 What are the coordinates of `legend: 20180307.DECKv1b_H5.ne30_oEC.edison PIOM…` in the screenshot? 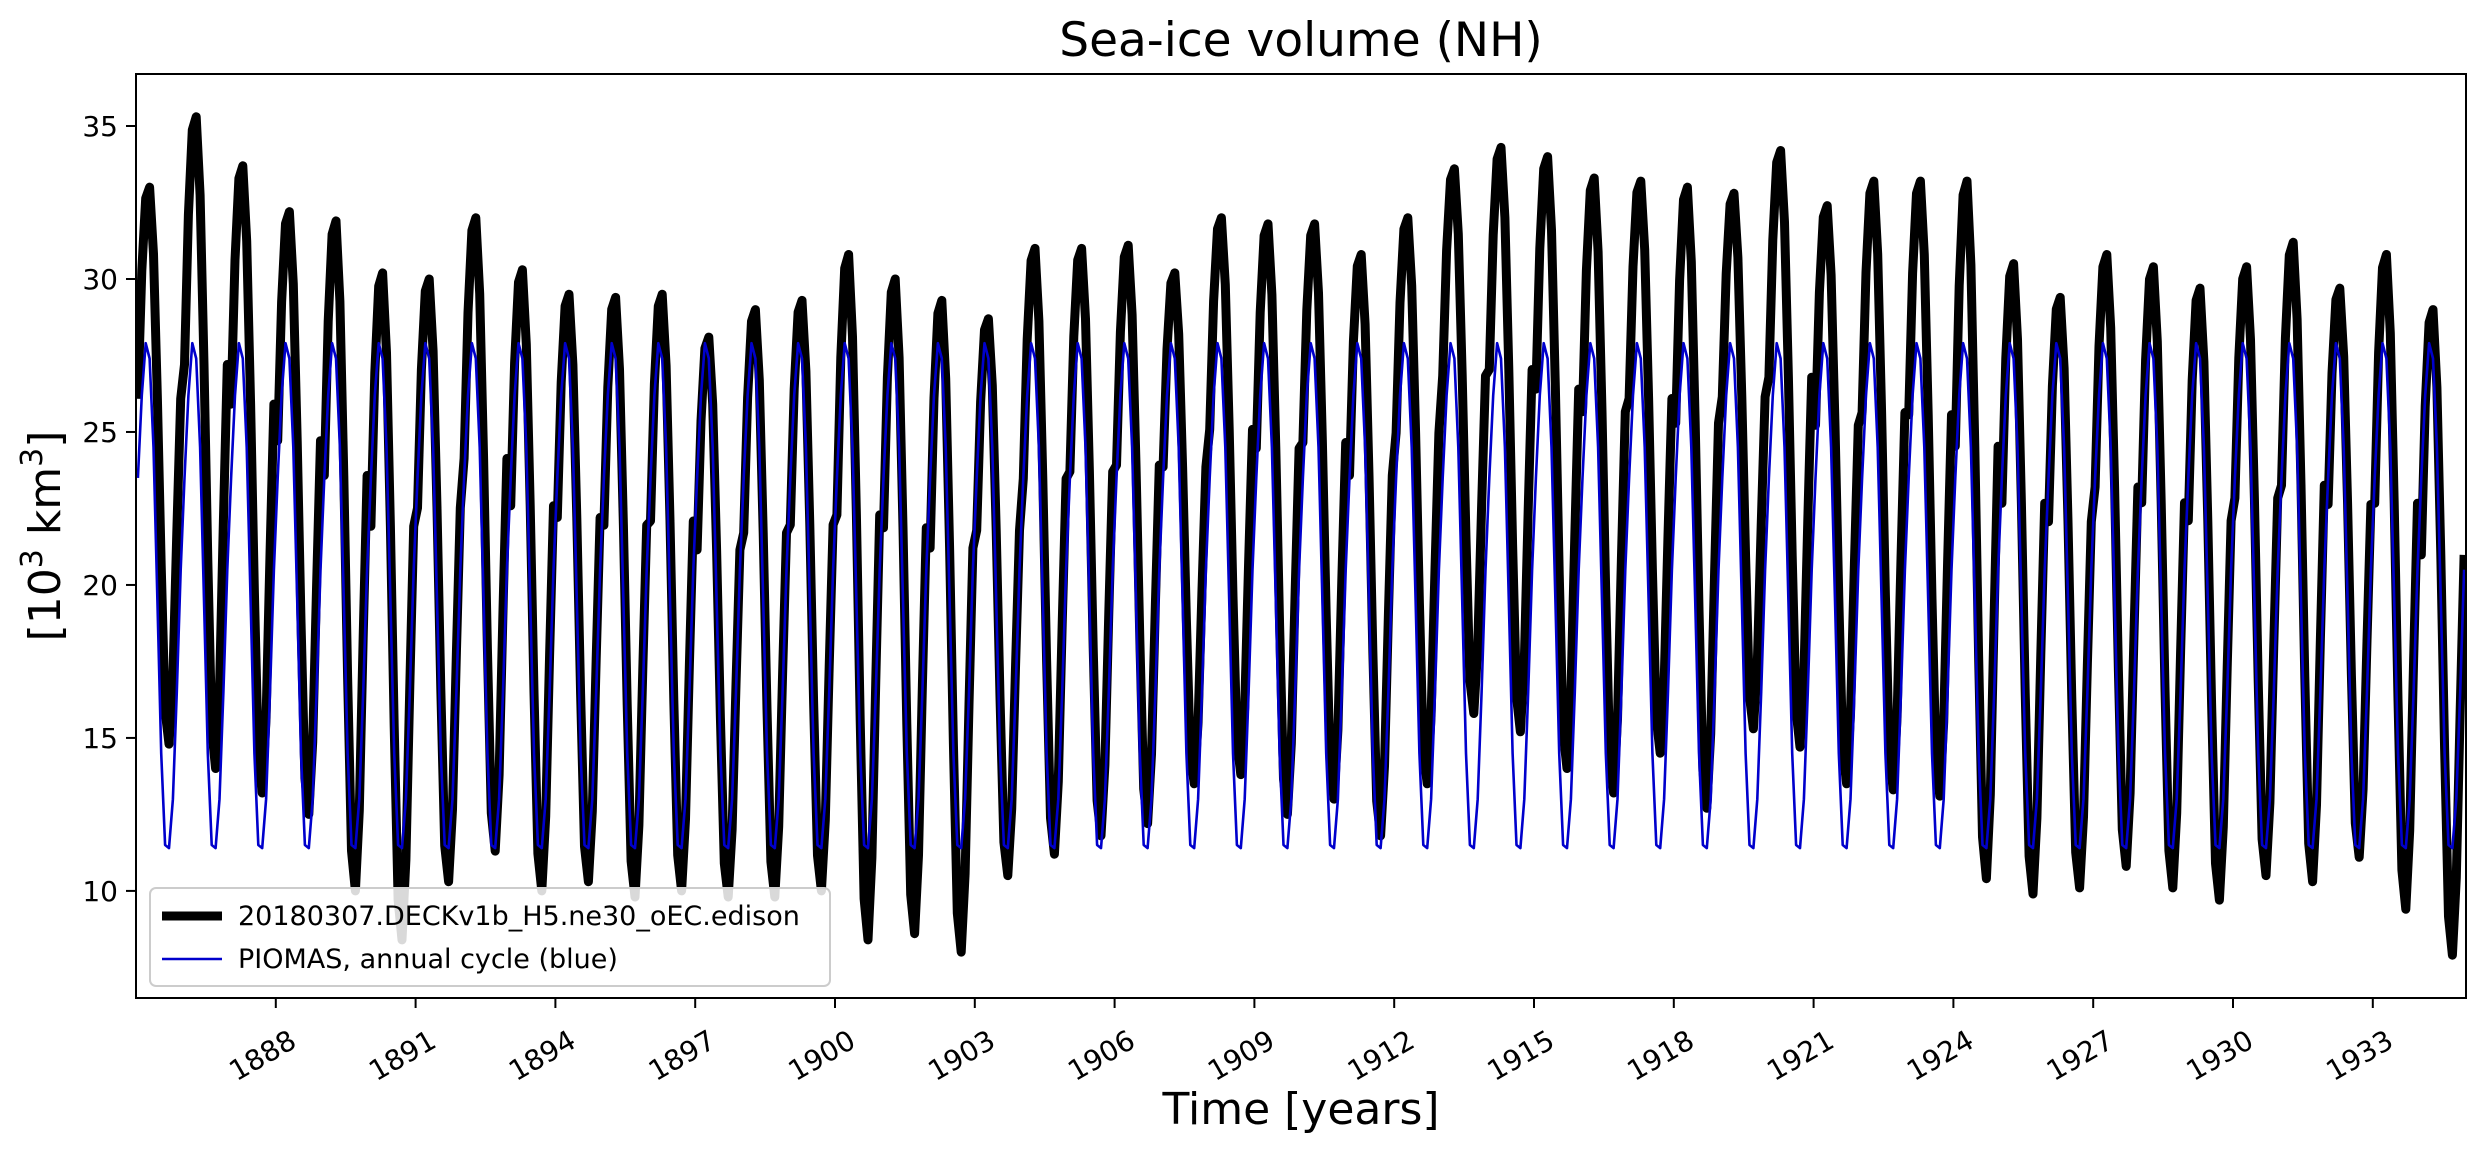 It's located at (490, 937).